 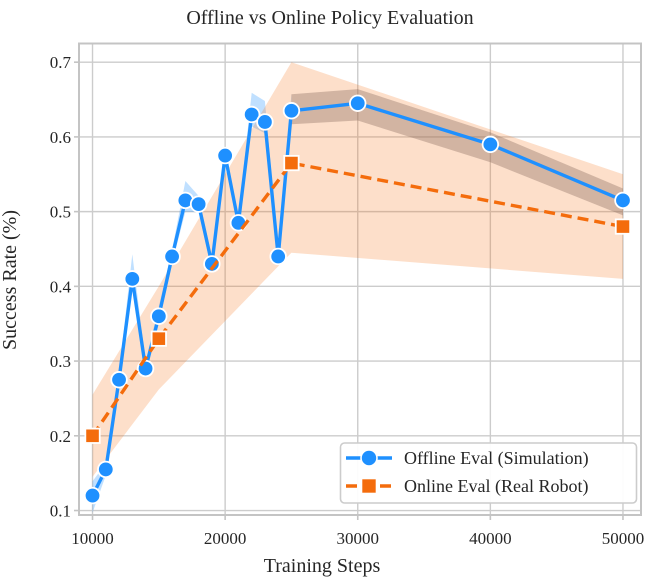 What do you see at coordinates (61, 62) in the screenshot?
I see `y-tick-label: 0.7` at bounding box center [61, 62].